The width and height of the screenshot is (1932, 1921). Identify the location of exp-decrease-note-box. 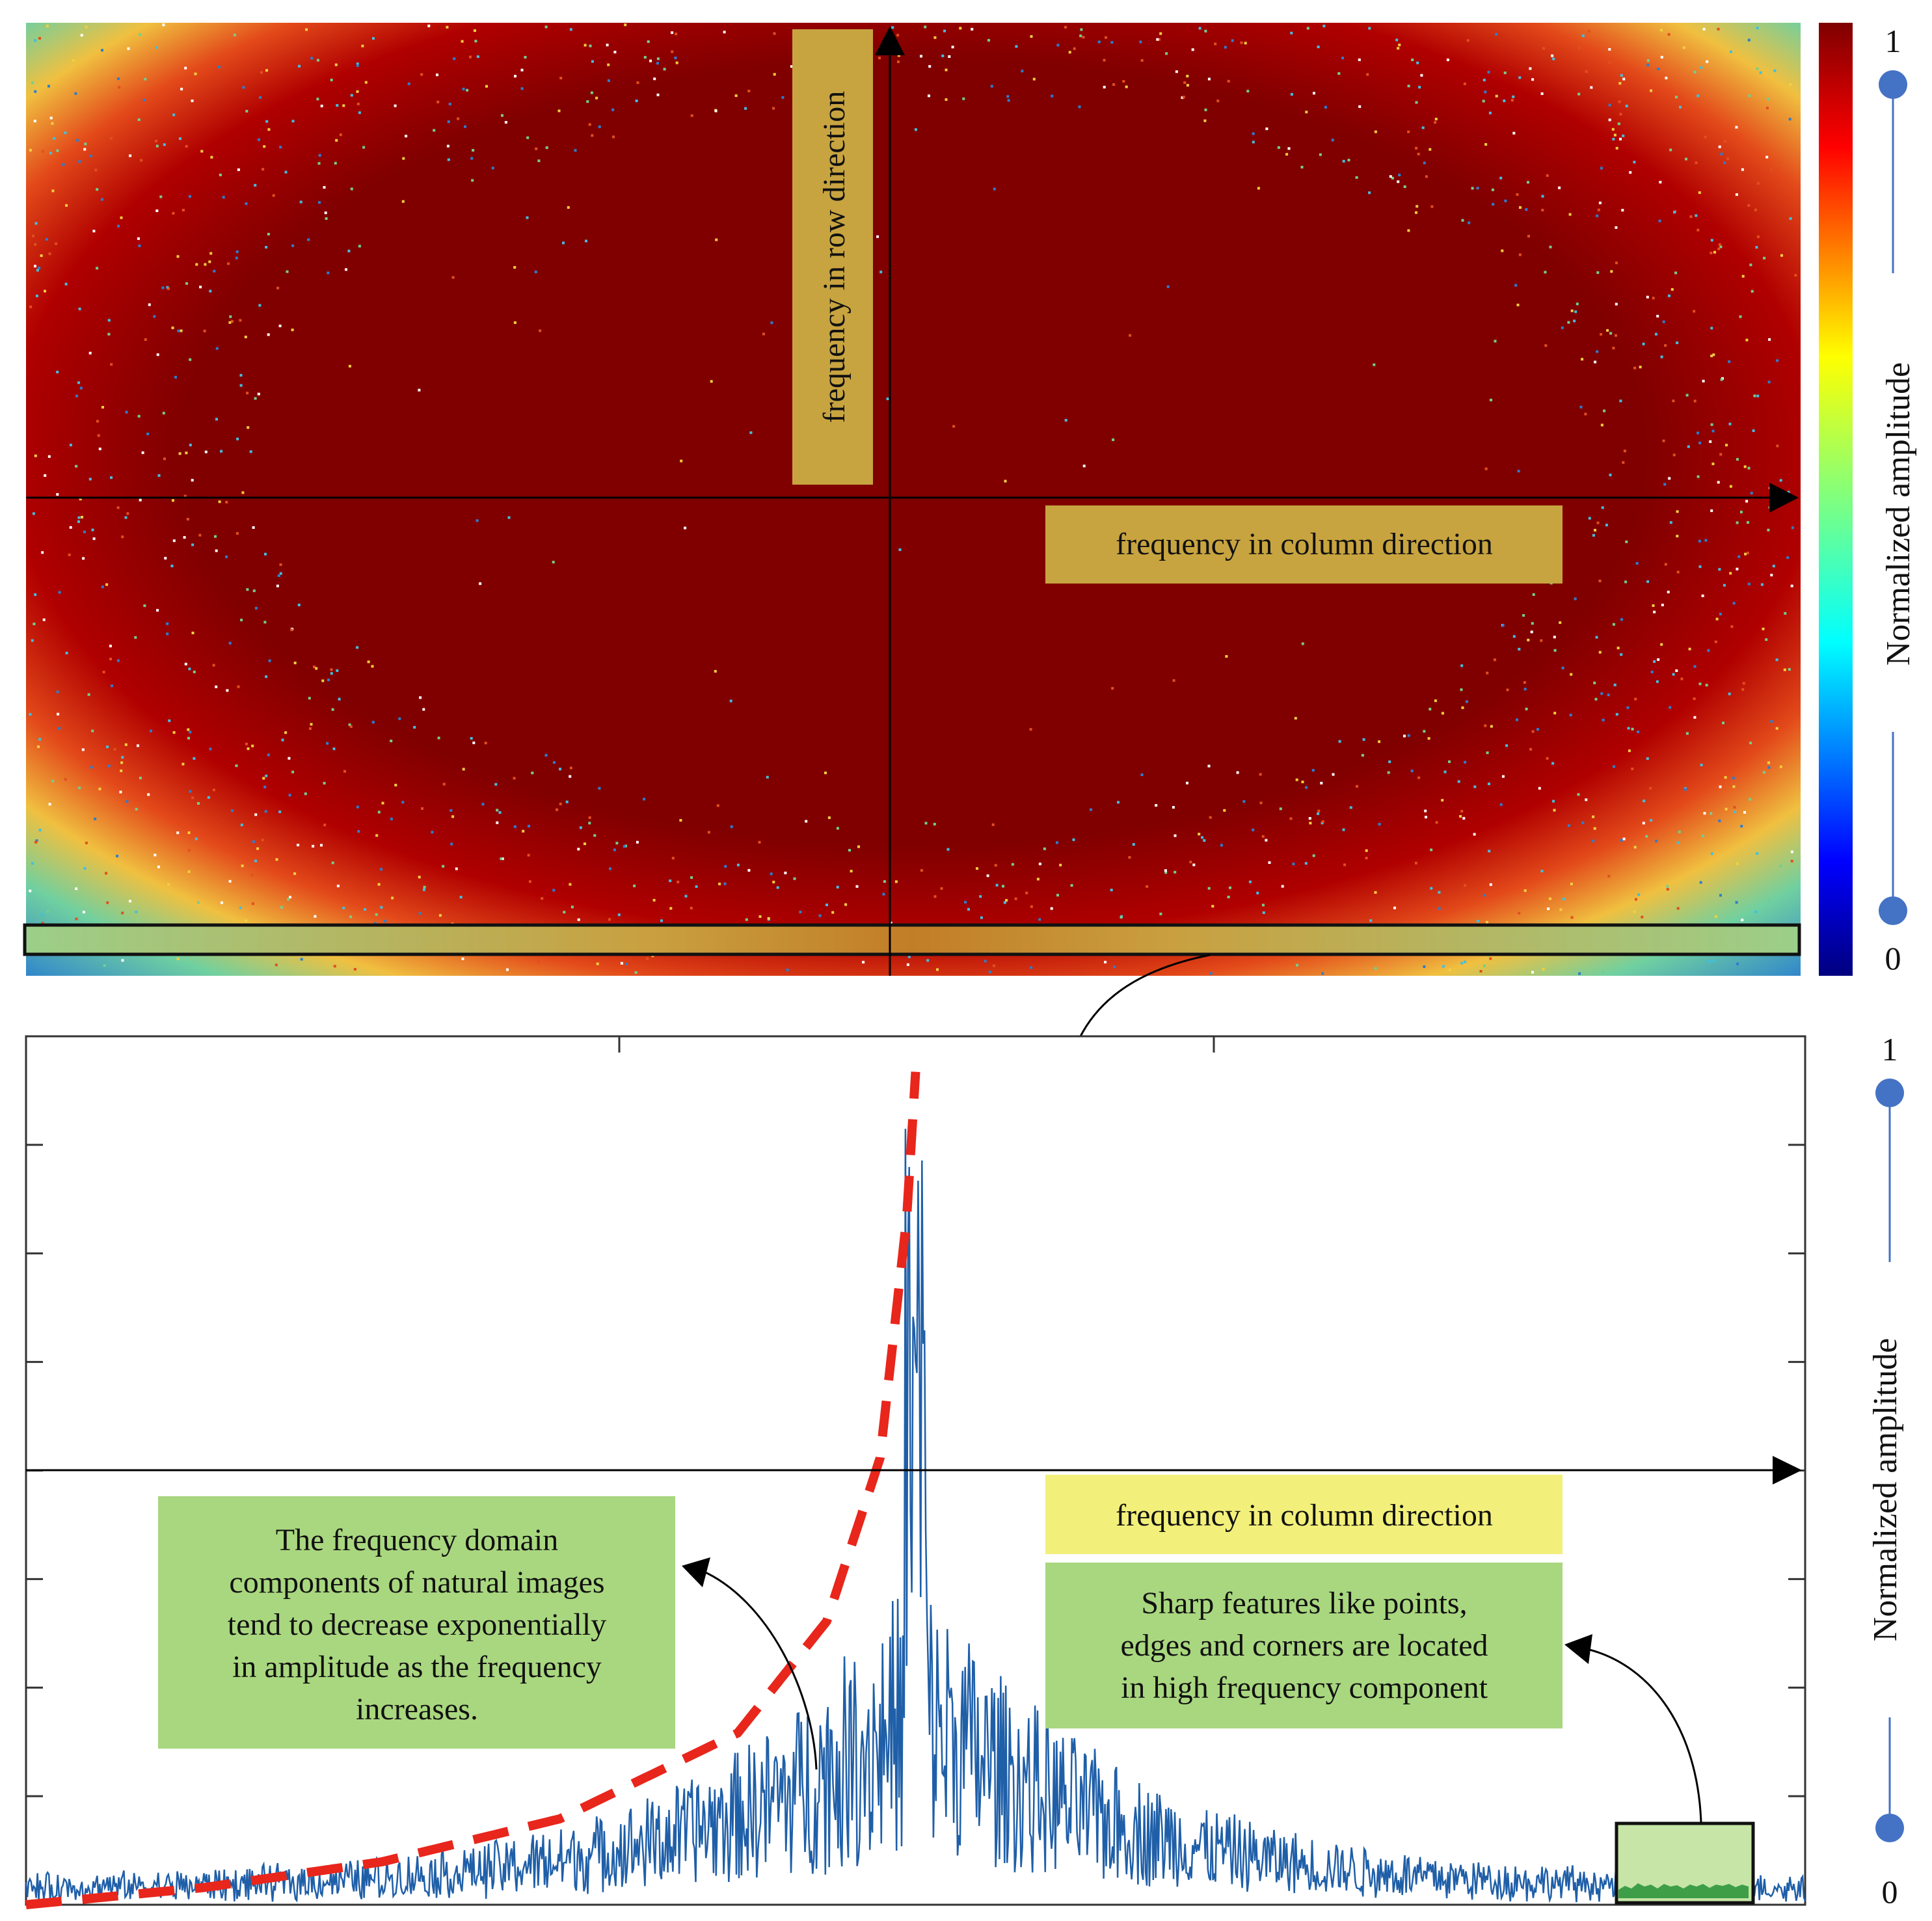
(417, 1622).